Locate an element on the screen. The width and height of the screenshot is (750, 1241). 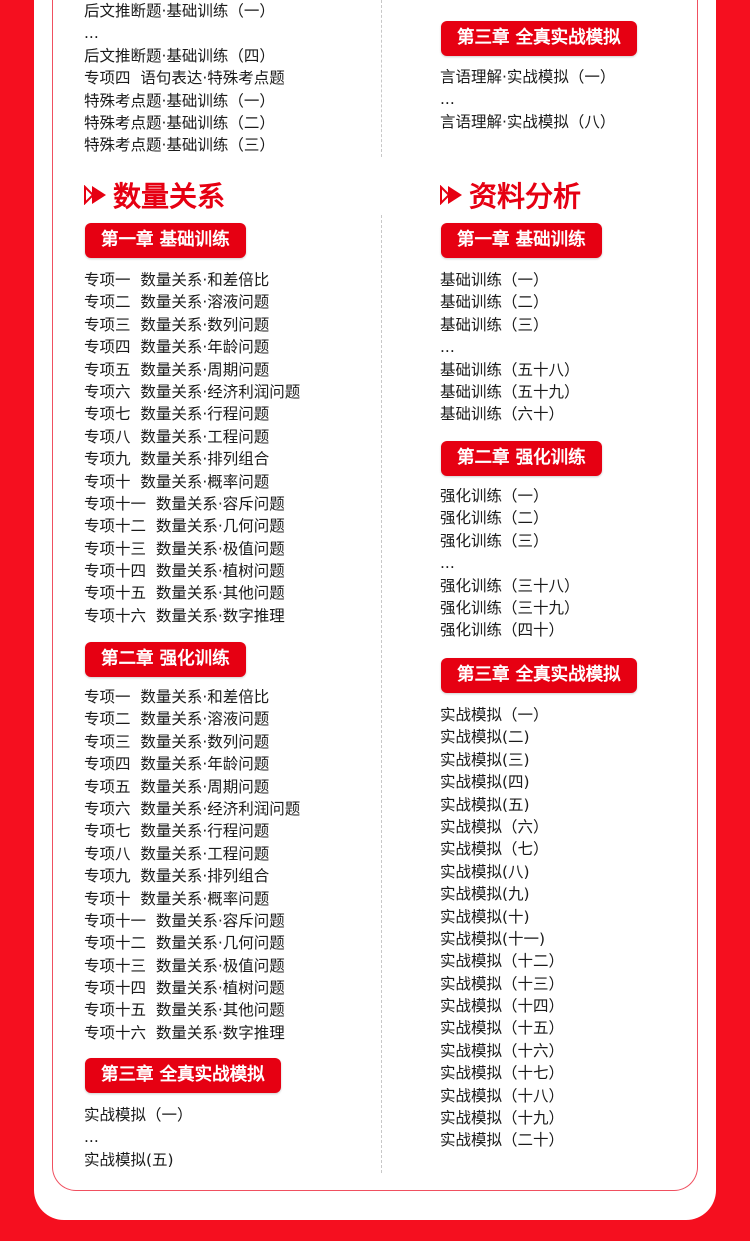
list-item: 实战模拟(十一) is located at coordinates (493, 938).